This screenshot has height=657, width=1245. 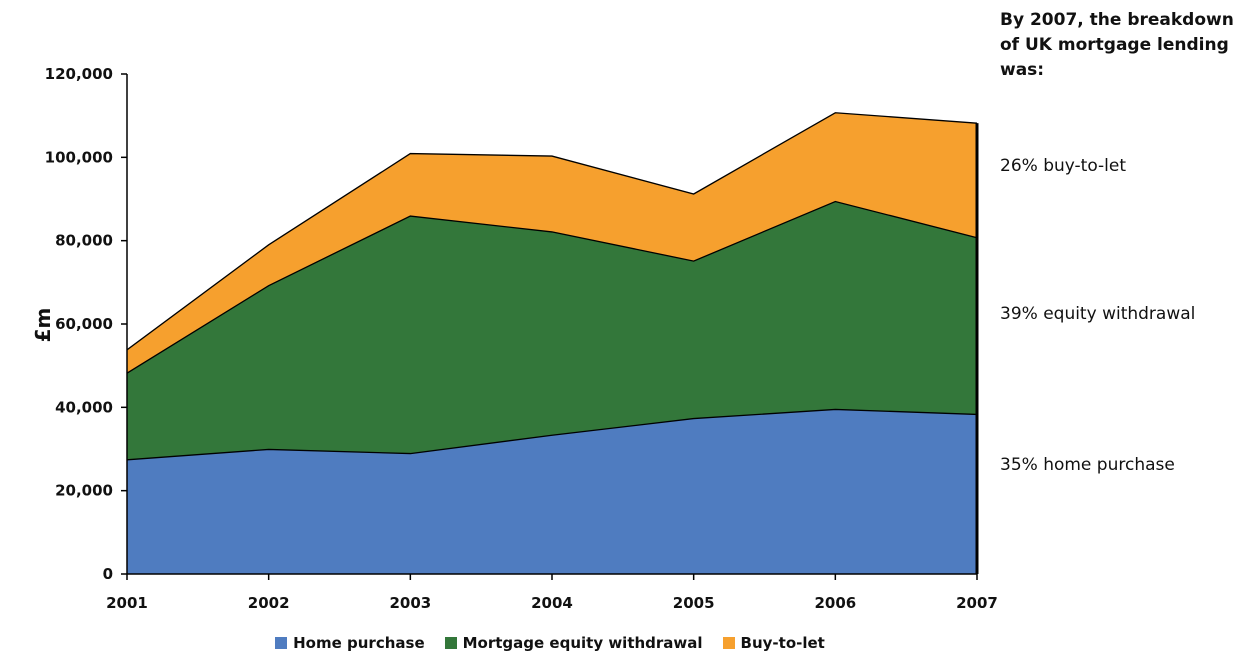 What do you see at coordinates (582, 643) in the screenshot?
I see `legend-label: Mortgage equity withdrawal` at bounding box center [582, 643].